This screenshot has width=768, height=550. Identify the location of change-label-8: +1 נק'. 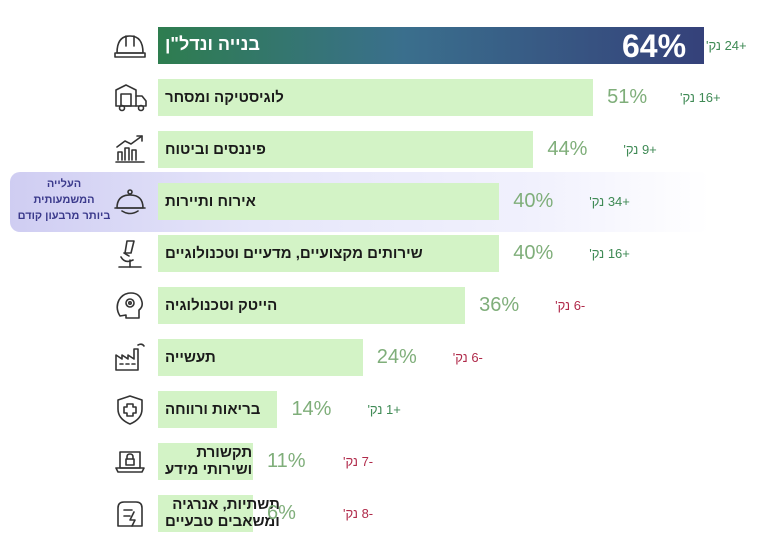
(384, 409).